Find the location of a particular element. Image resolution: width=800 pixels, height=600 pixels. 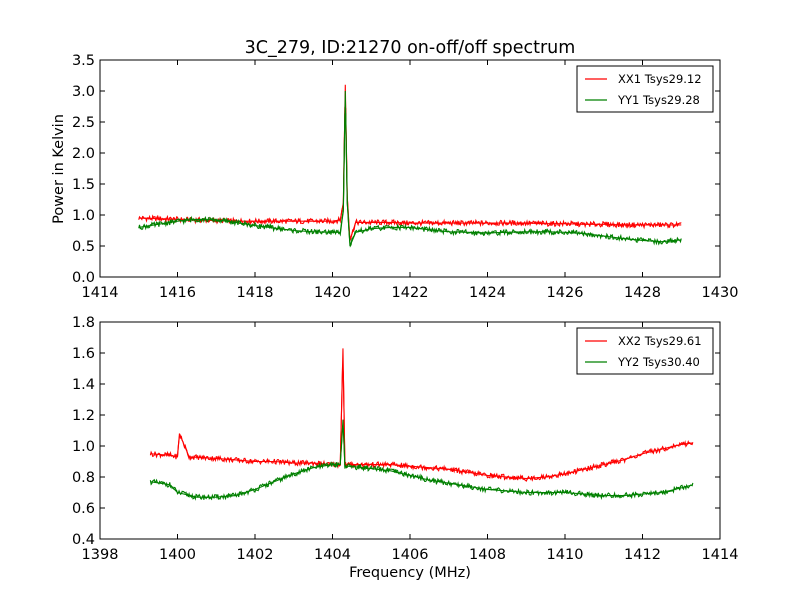

x-tick-label: 1406 is located at coordinates (410, 555).